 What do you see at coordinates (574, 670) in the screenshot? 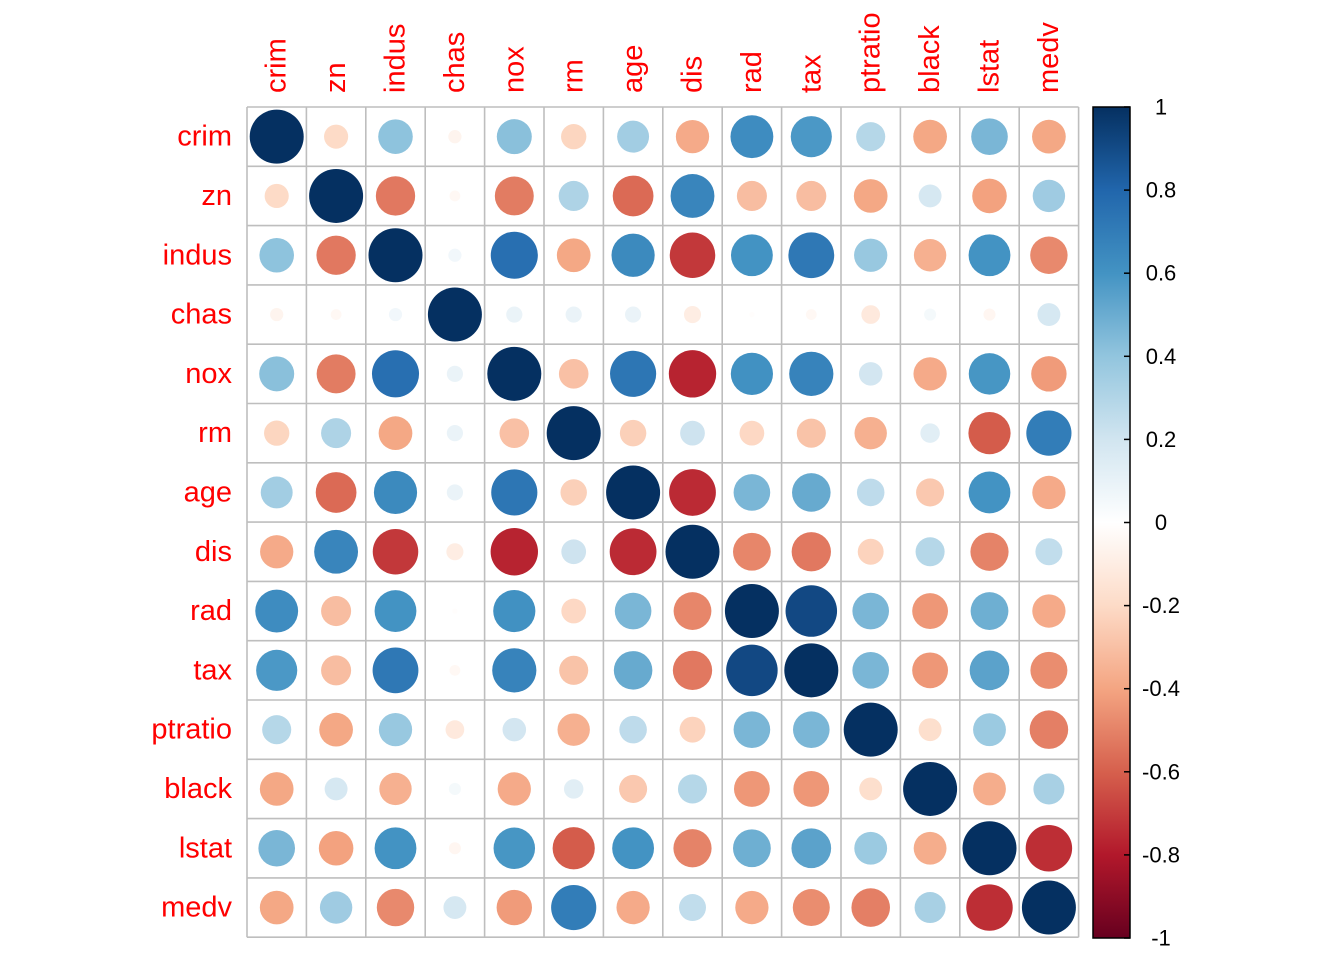
I see `corr-circle-tax-rm` at bounding box center [574, 670].